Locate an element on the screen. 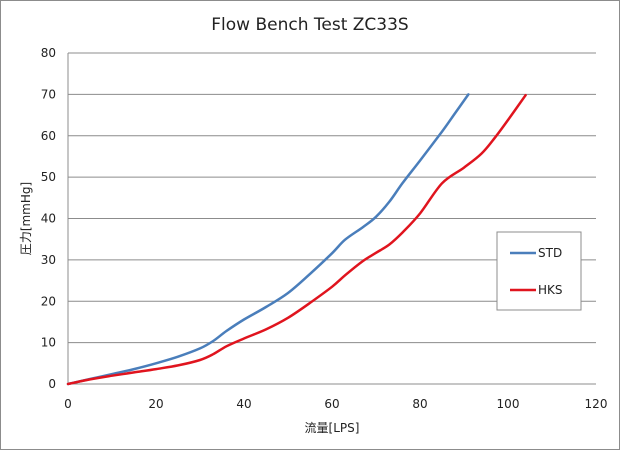 This screenshot has width=620, height=450. y-tick-label: 20 is located at coordinates (48, 301).